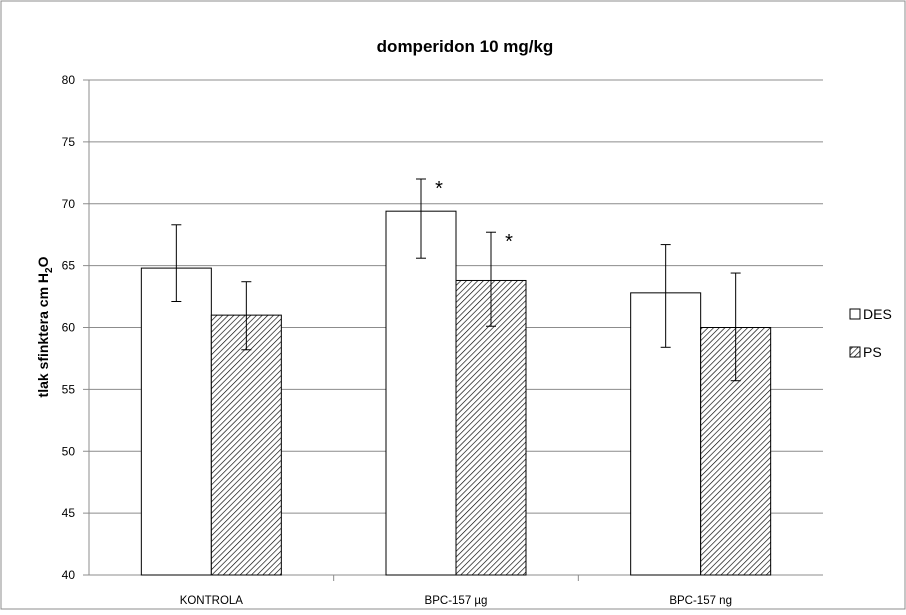 The height and width of the screenshot is (615, 906). Describe the element at coordinates (49, 270) in the screenshot. I see `y-axis-label-subscript: 2` at that location.